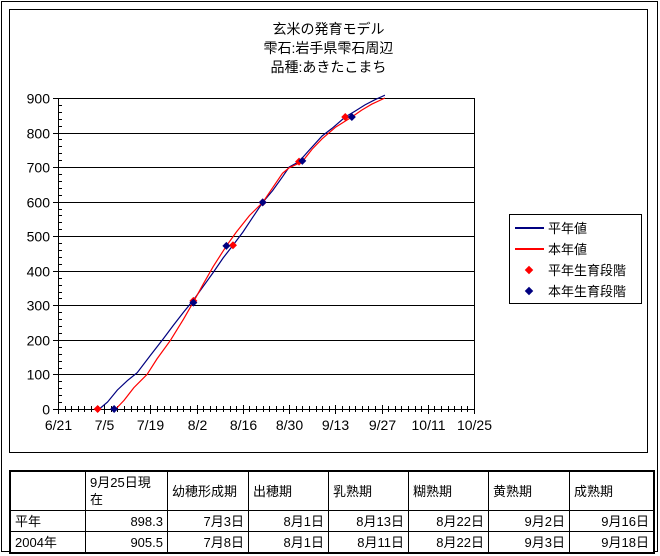 This screenshot has width=660, height=556. I want to click on table-cell: 9月3日, so click(529, 542).